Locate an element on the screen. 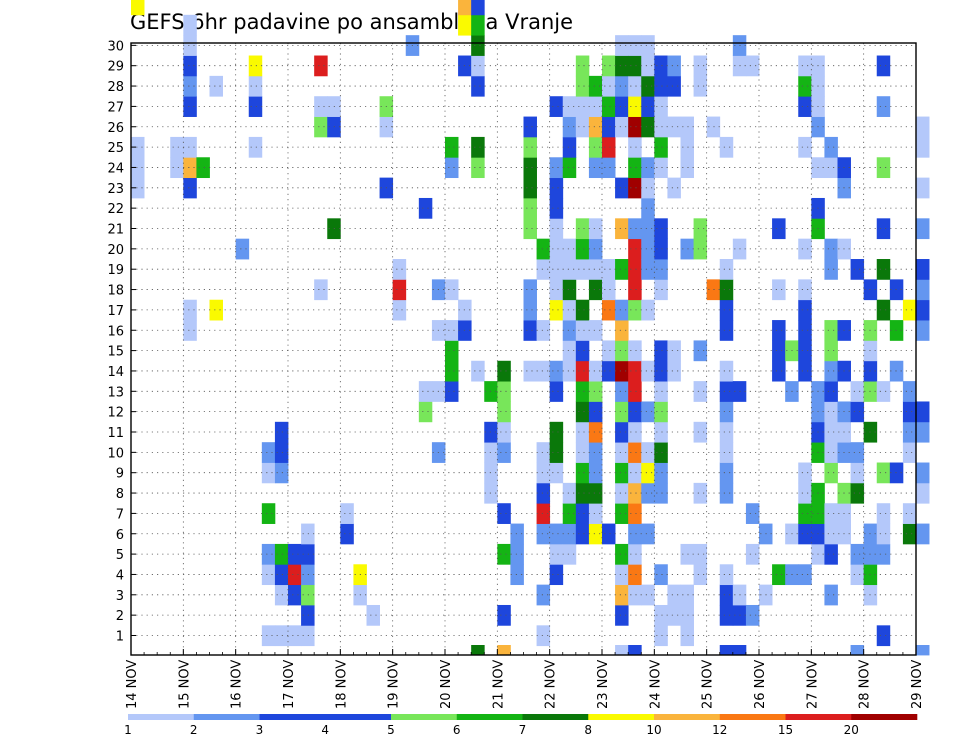 This screenshot has height=742, width=960. colorbar-label: 7 is located at coordinates (523, 730).